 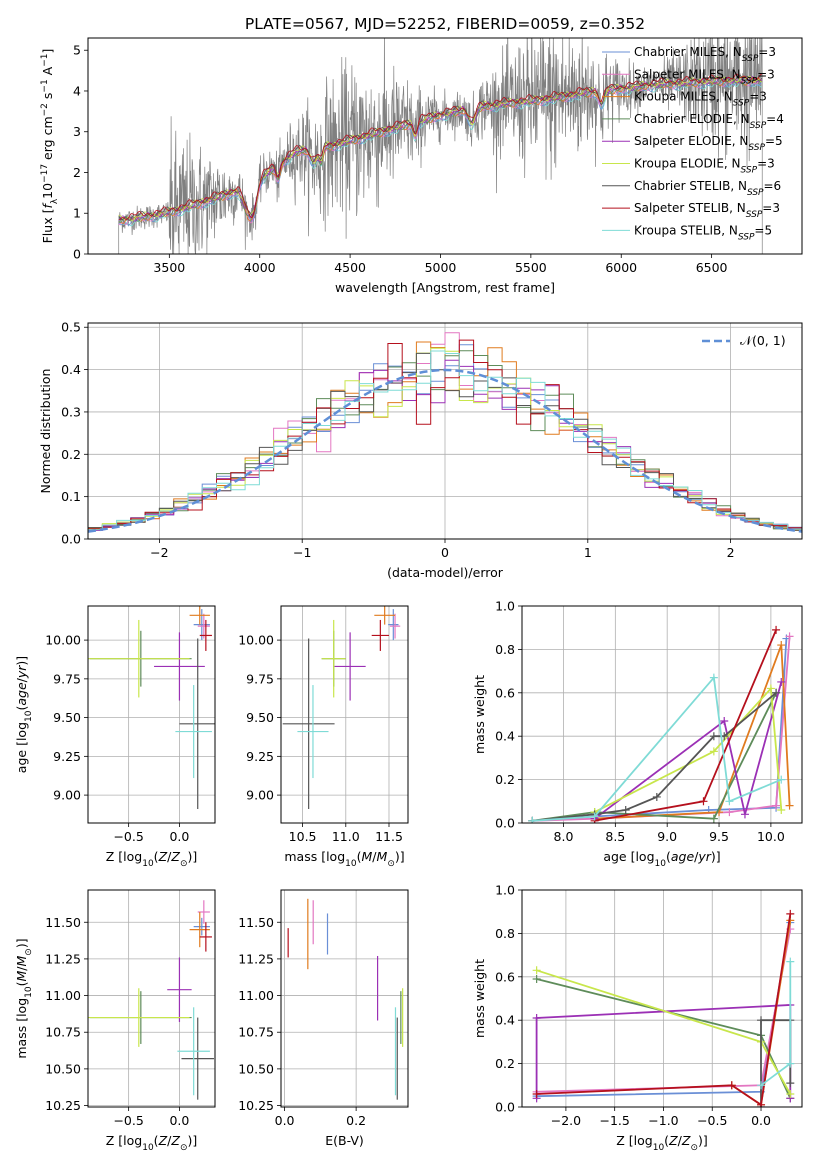 I want to click on weight_vs_Z-frame, so click(x=662, y=998).